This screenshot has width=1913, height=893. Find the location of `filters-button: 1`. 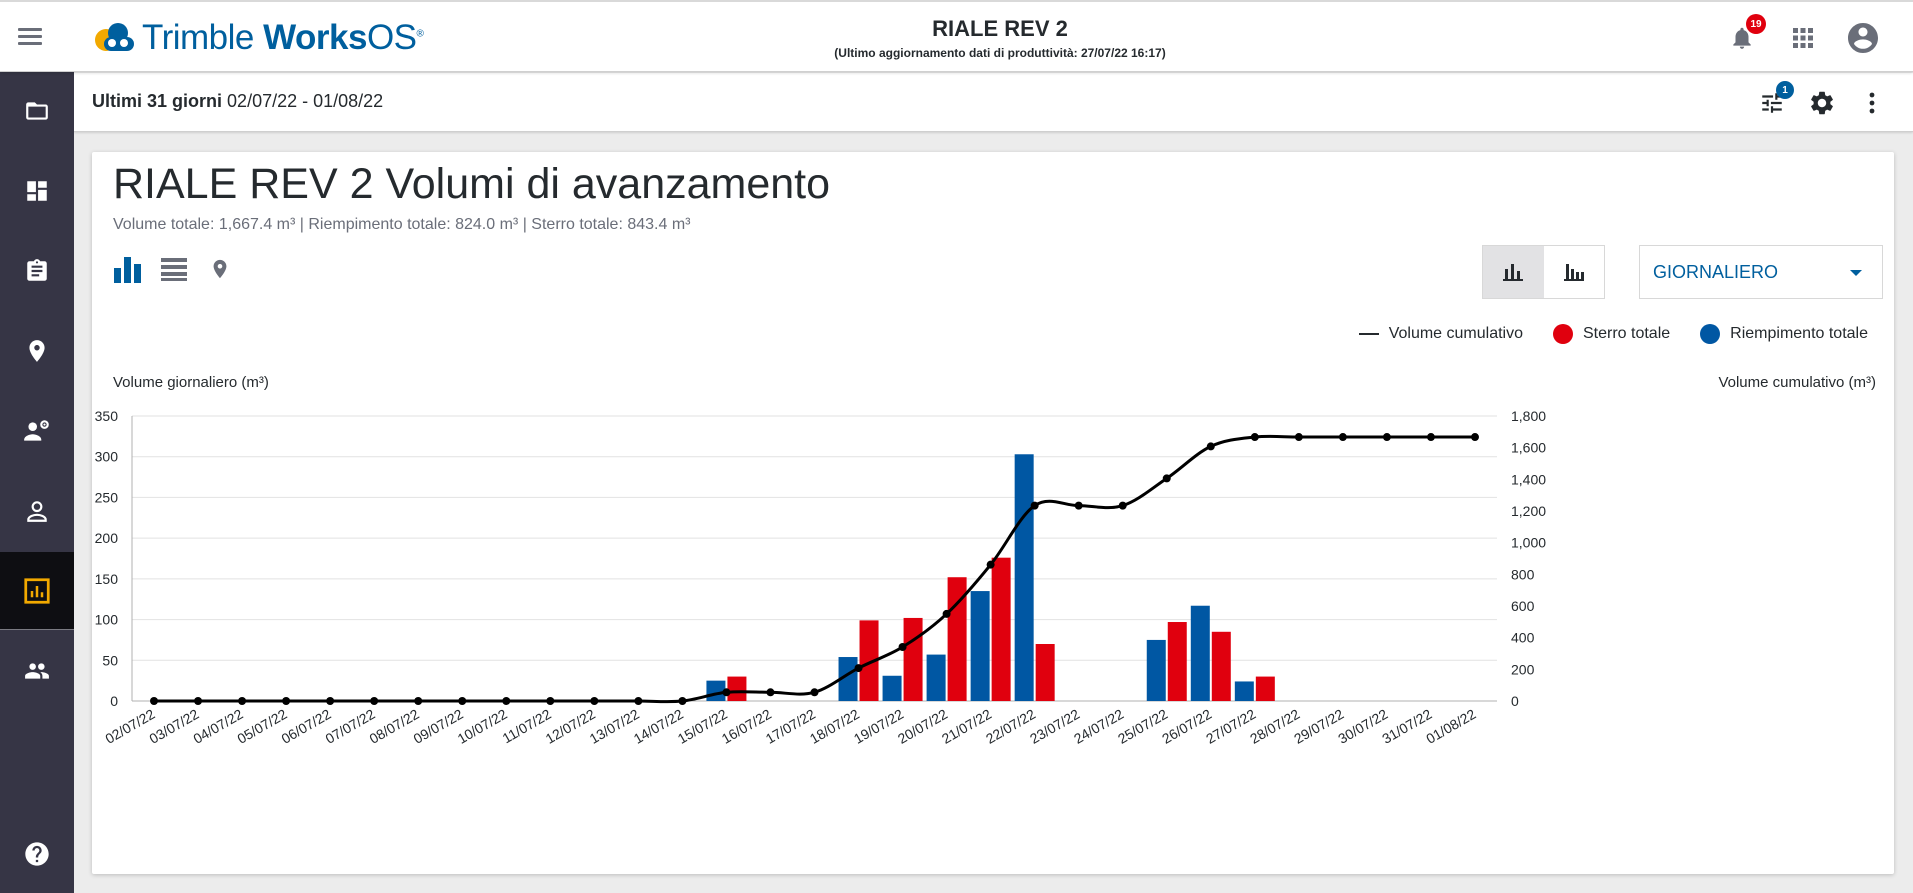

filters-button: 1 is located at coordinates (1774, 101).